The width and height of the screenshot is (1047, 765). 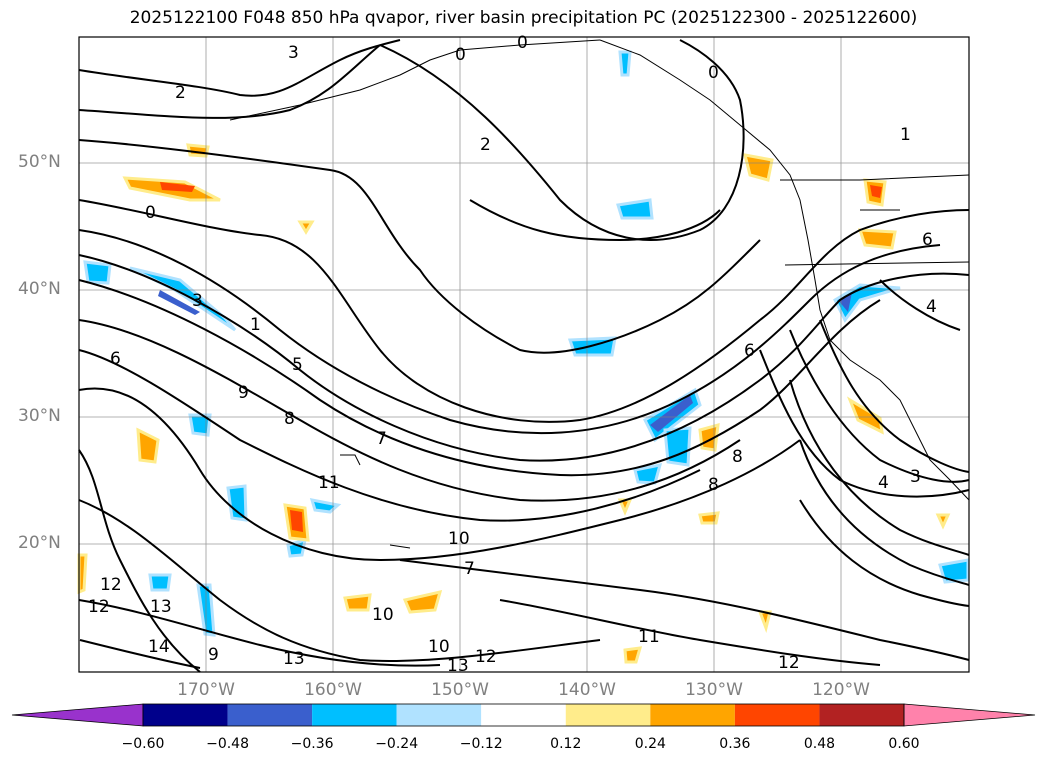 I want to click on colorbar-extend-low, so click(x=77, y=715).